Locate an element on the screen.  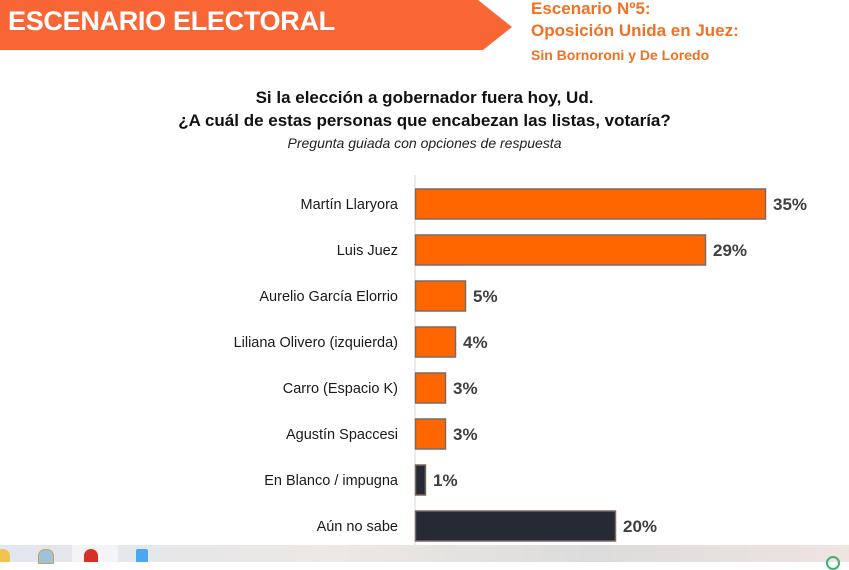
folder-icon is located at coordinates (5, 555).